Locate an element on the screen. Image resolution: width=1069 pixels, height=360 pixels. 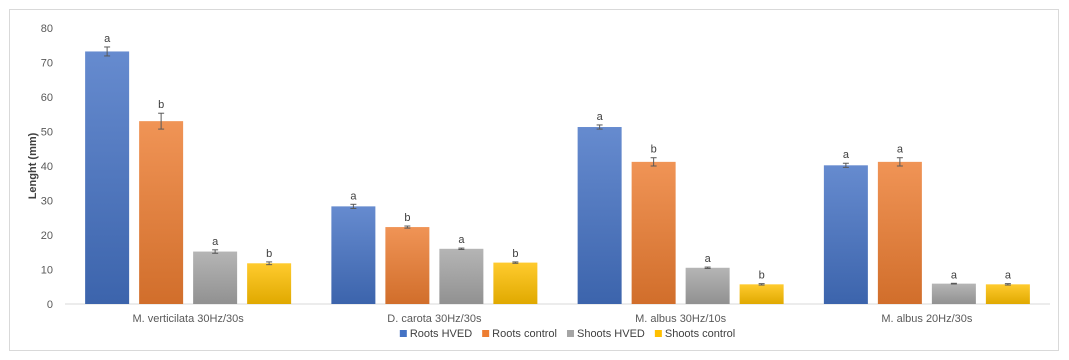
x-tick-label: M. albus 20Hz/30s is located at coordinates (927, 319).